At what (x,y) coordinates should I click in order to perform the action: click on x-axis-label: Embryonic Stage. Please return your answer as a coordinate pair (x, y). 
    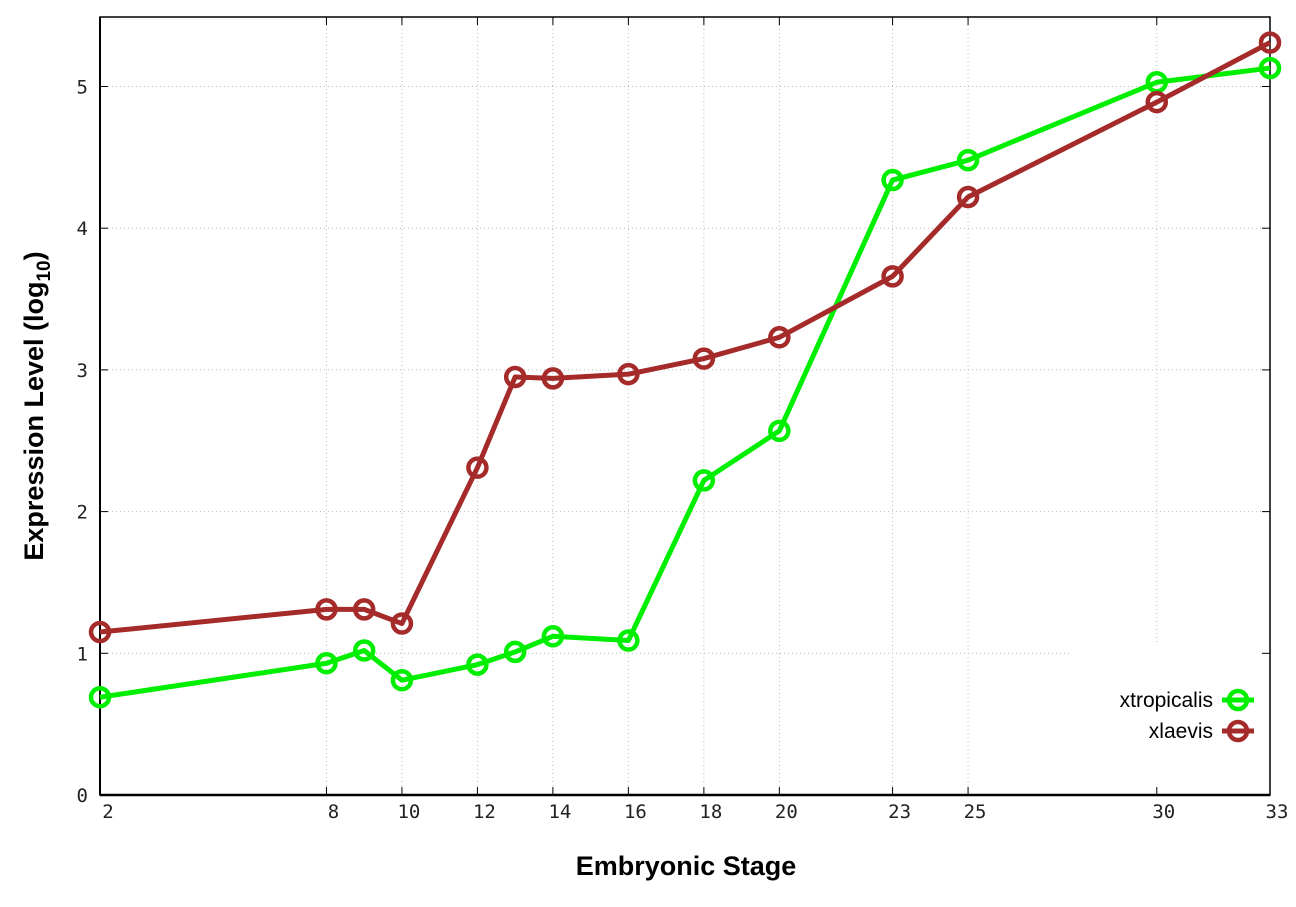
    Looking at the image, I should click on (686, 866).